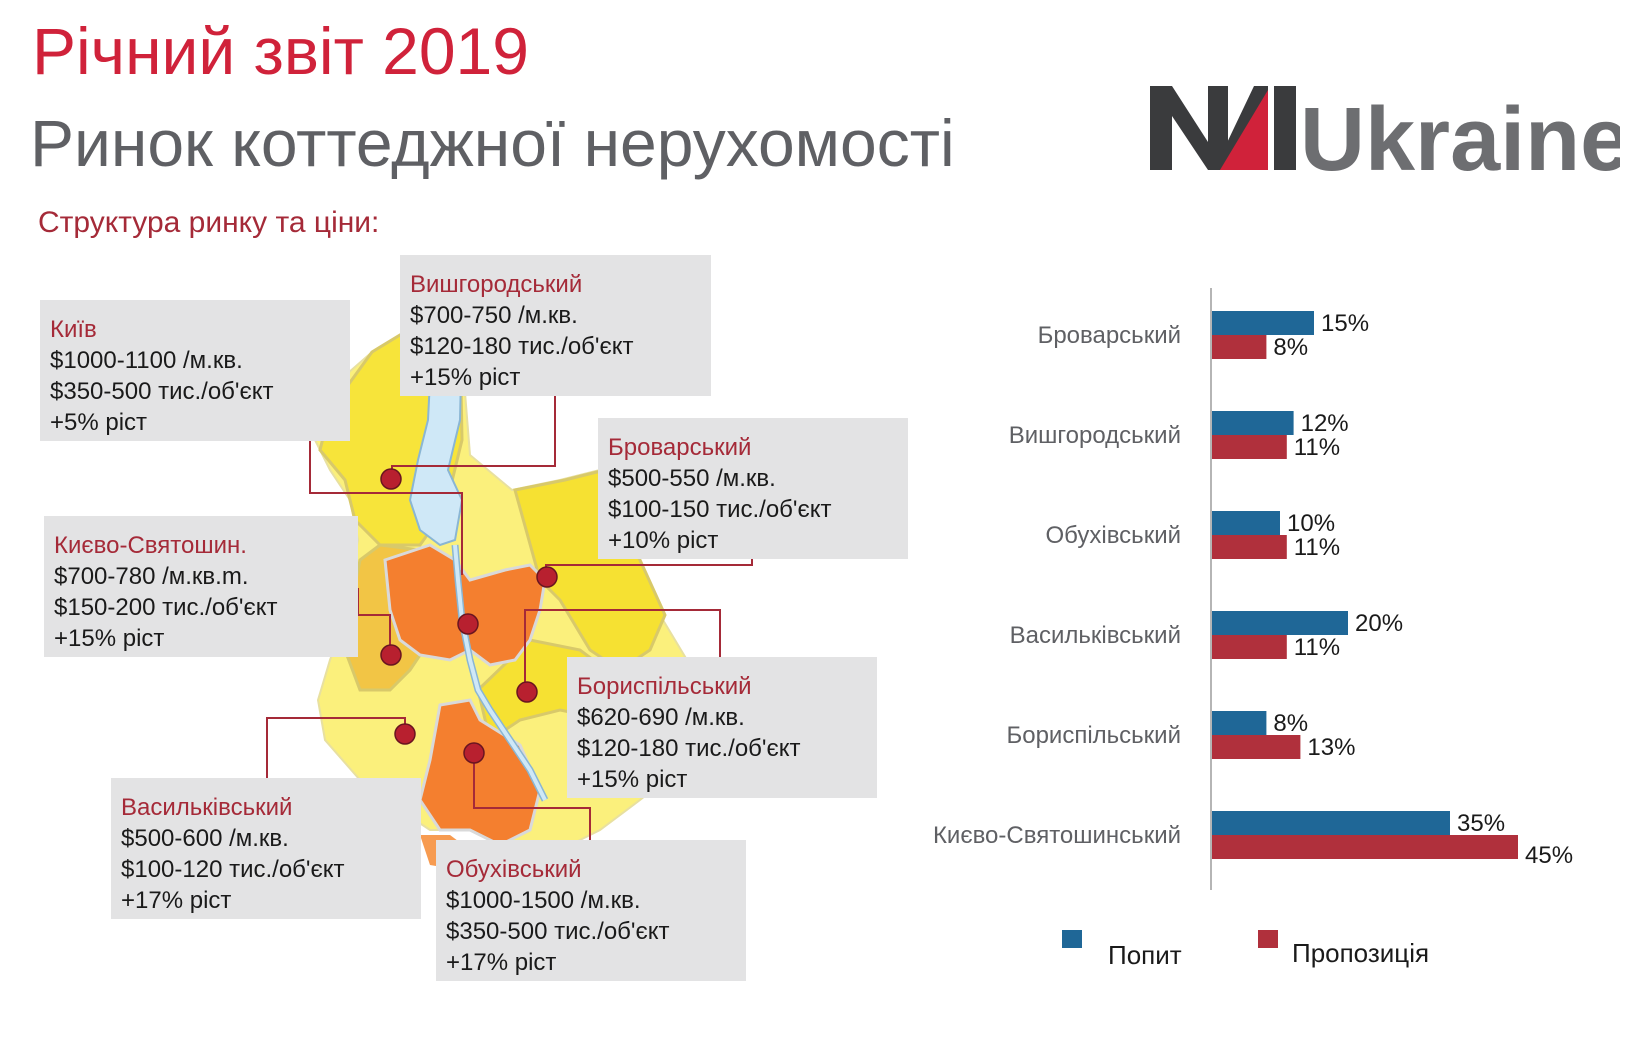 The image size is (1626, 1042). What do you see at coordinates (1113, 535) in the screenshot?
I see `category-label: Обухівський` at bounding box center [1113, 535].